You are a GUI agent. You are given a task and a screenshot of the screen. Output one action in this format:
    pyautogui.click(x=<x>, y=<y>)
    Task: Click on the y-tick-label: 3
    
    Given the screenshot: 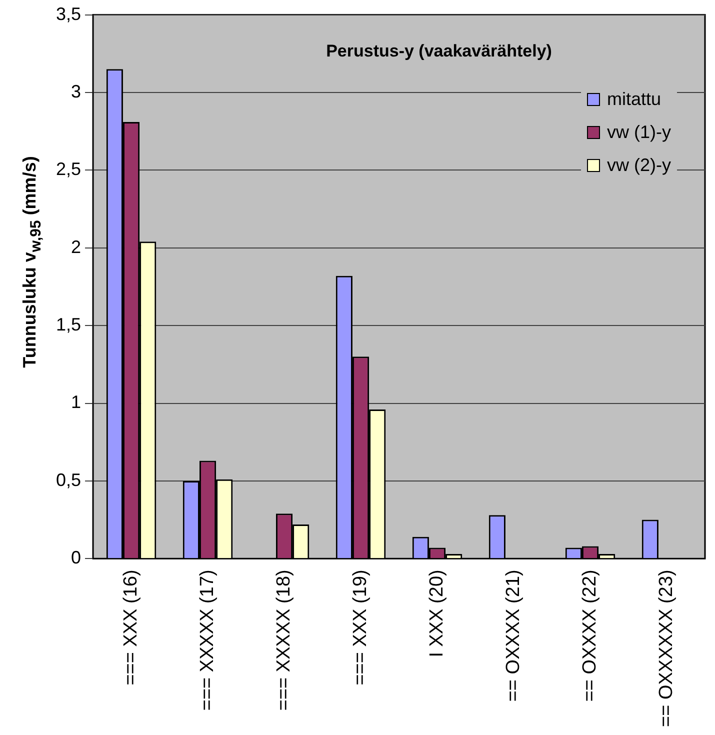 What is the action you would take?
    pyautogui.click(x=76, y=91)
    